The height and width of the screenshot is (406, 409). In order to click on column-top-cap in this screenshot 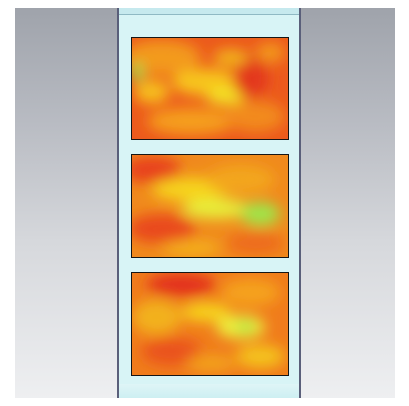, I will do `click(209, 11)`.